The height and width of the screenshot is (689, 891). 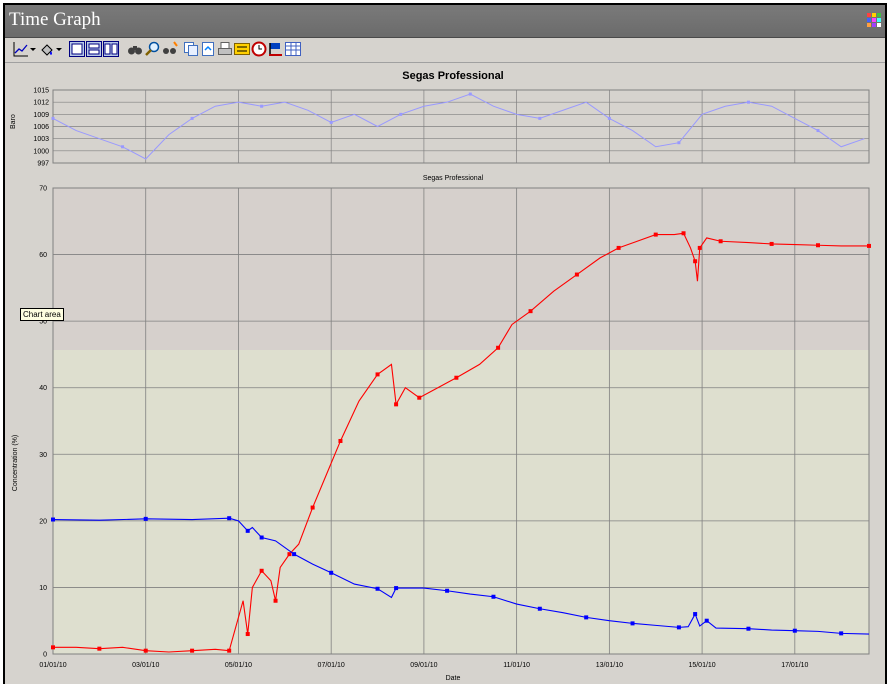 I want to click on baro-y-ticks: 997 1000 1003 1006 1009 1012 1015, so click(x=41, y=128).